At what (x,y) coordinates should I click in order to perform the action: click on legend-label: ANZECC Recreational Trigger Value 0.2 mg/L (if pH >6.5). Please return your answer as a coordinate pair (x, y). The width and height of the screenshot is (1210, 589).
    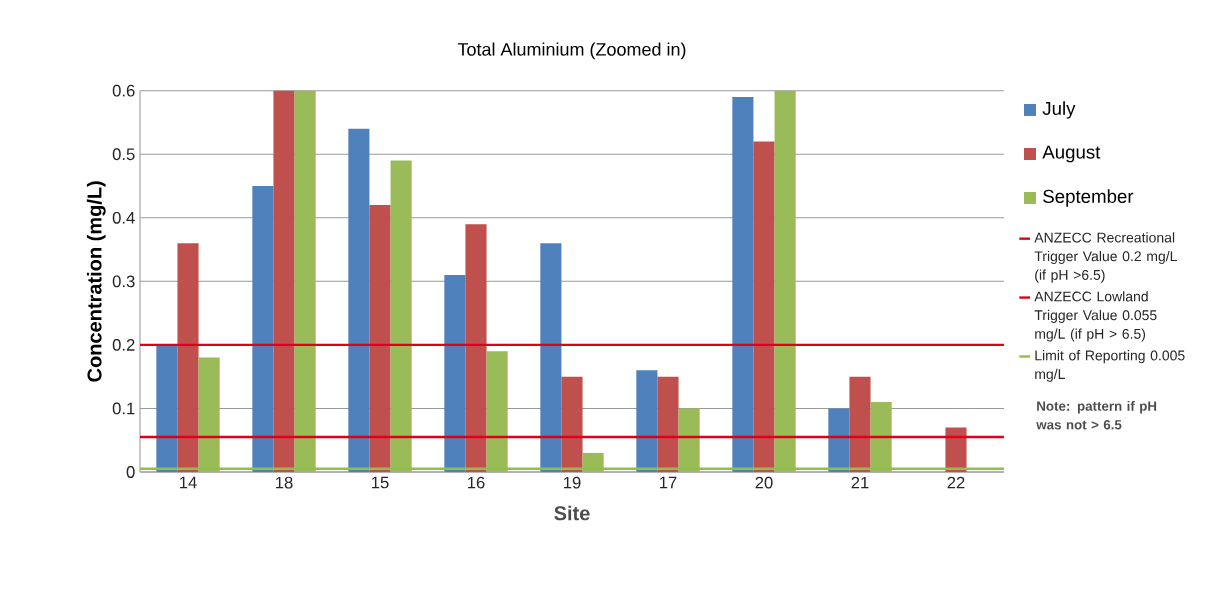
    Looking at the image, I should click on (1105, 257).